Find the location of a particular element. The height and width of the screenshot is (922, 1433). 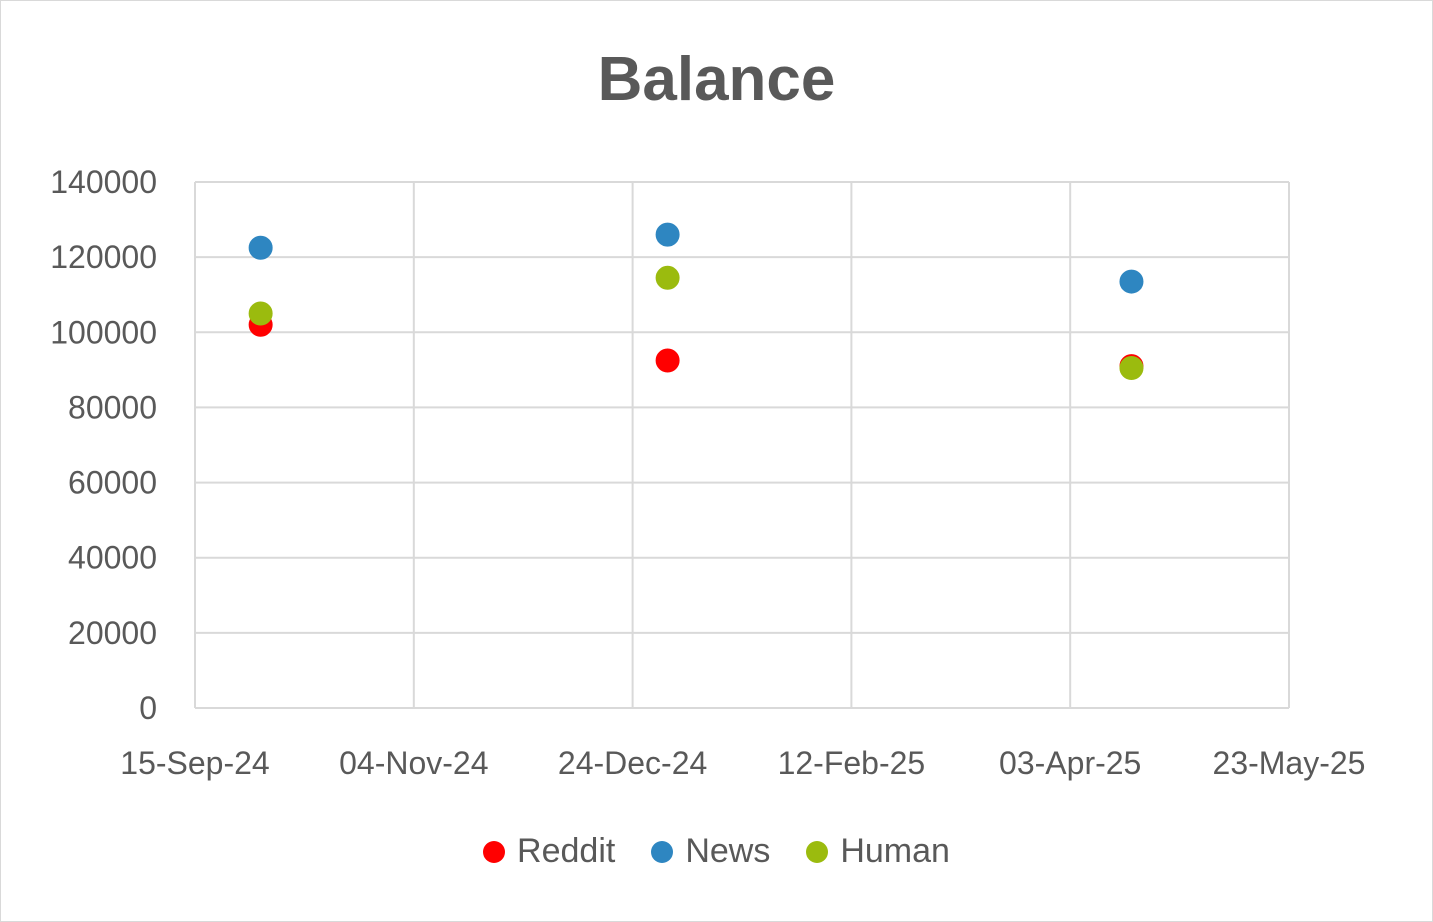

y-tick-label: 80000 is located at coordinates (112, 407).